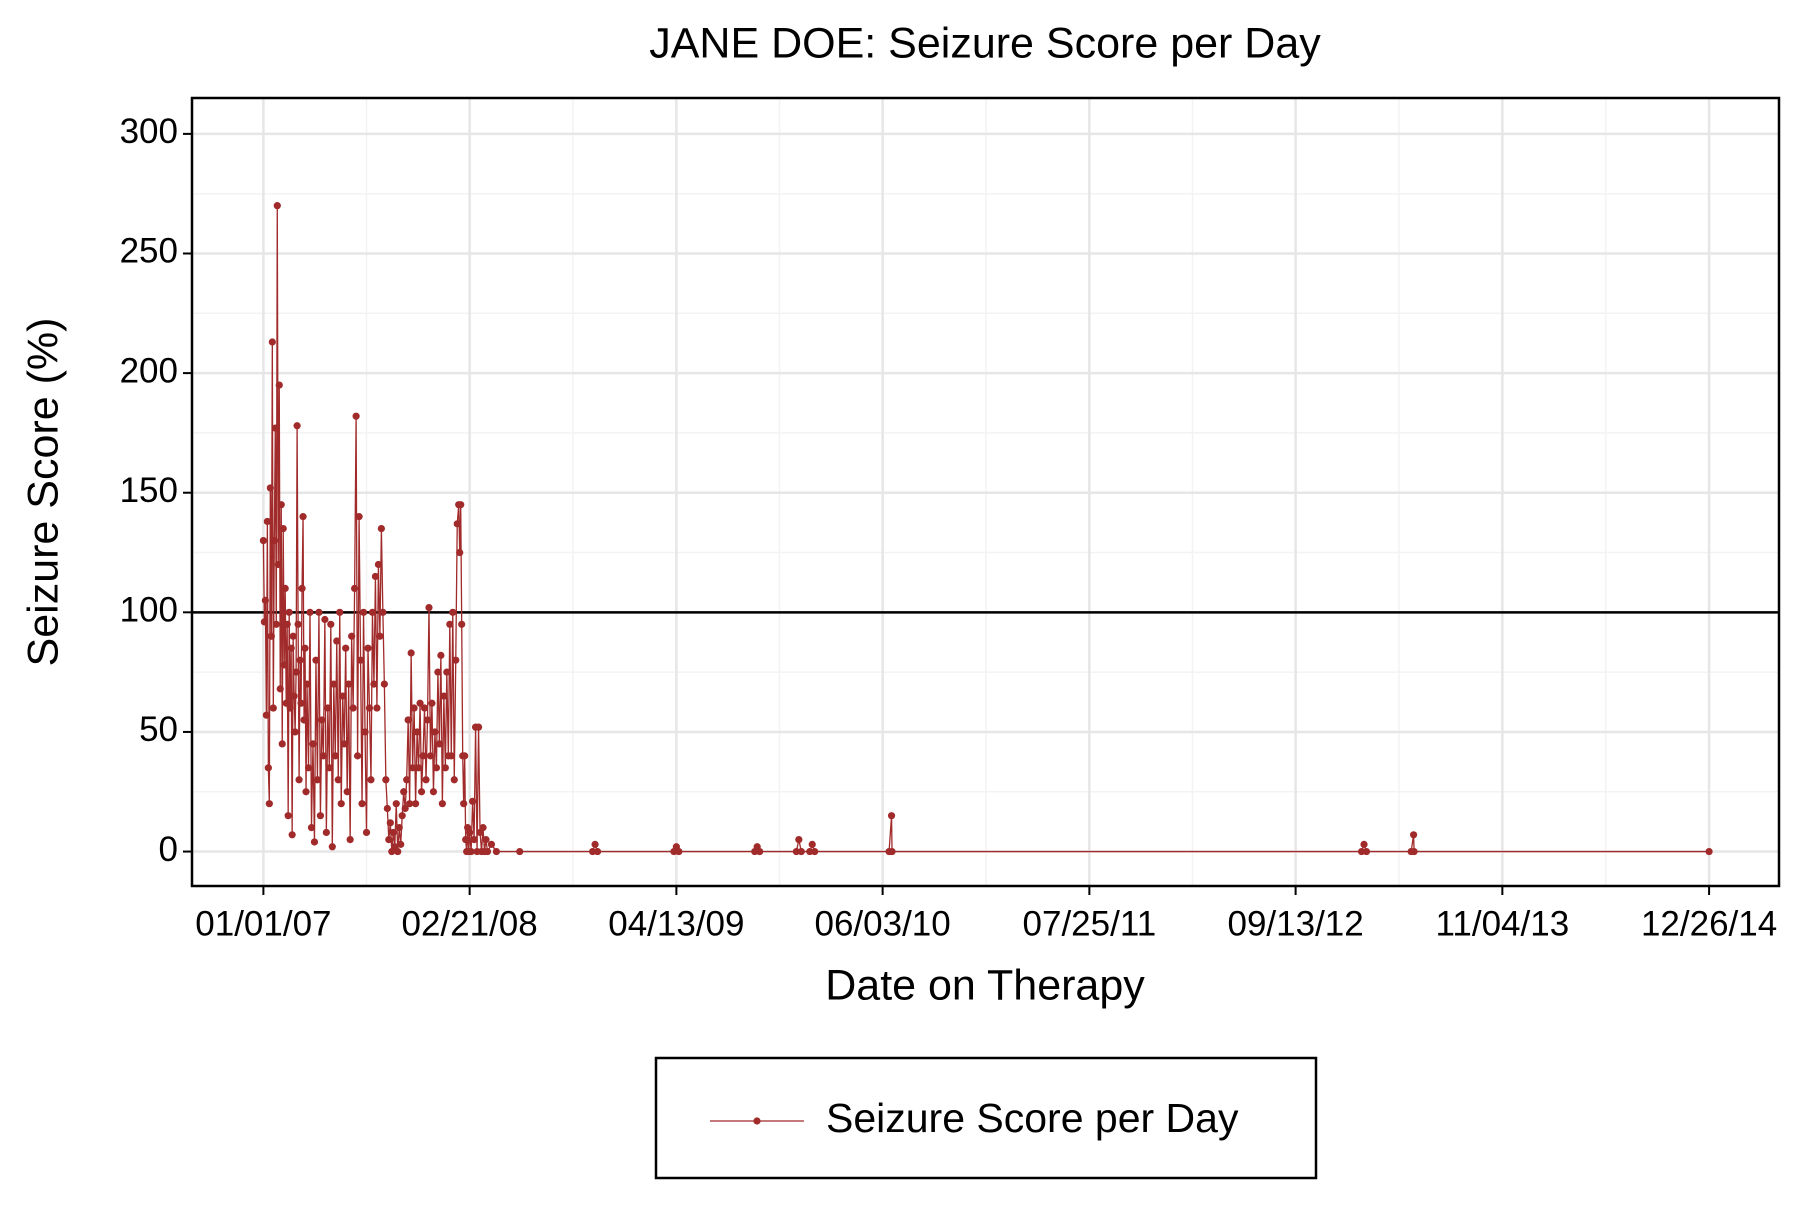 The height and width of the screenshot is (1205, 1800). Describe the element at coordinates (1090, 923) in the screenshot. I see `x-tick-label: 07/25/11` at that location.